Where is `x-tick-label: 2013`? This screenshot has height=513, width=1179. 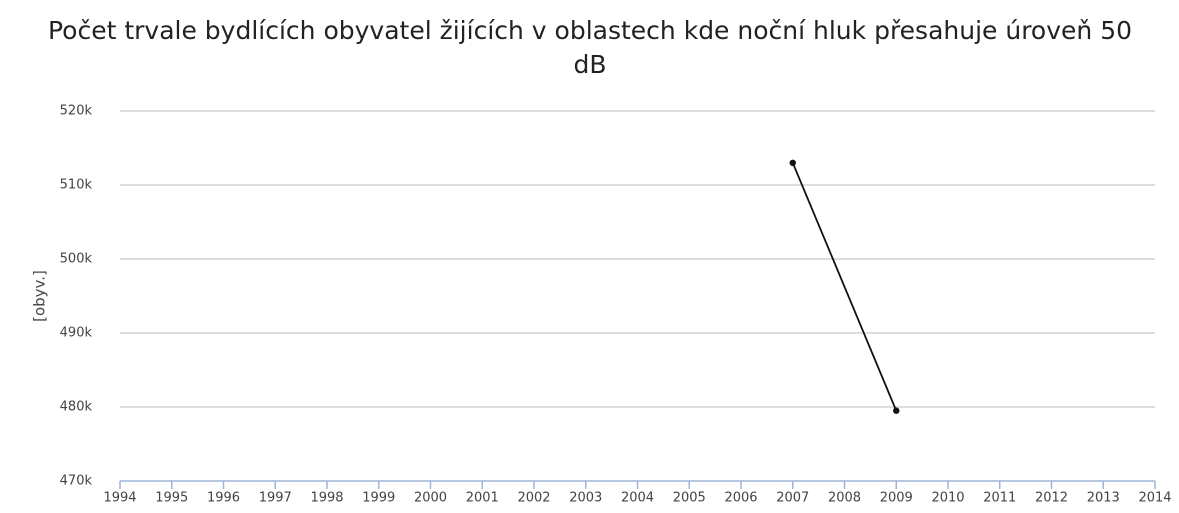 x-tick-label: 2013 is located at coordinates (1103, 498).